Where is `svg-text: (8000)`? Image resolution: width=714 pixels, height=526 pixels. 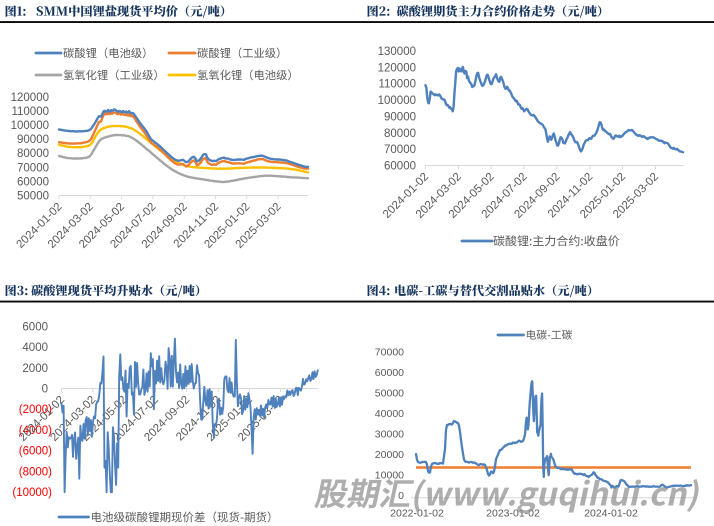 svg-text: (8000) is located at coordinates (35, 472).